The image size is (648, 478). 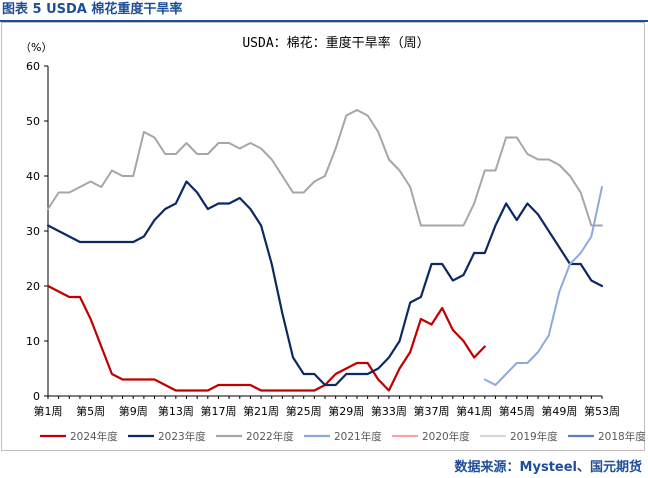 I want to click on x-tick-label: 第17周, so click(x=218, y=411).